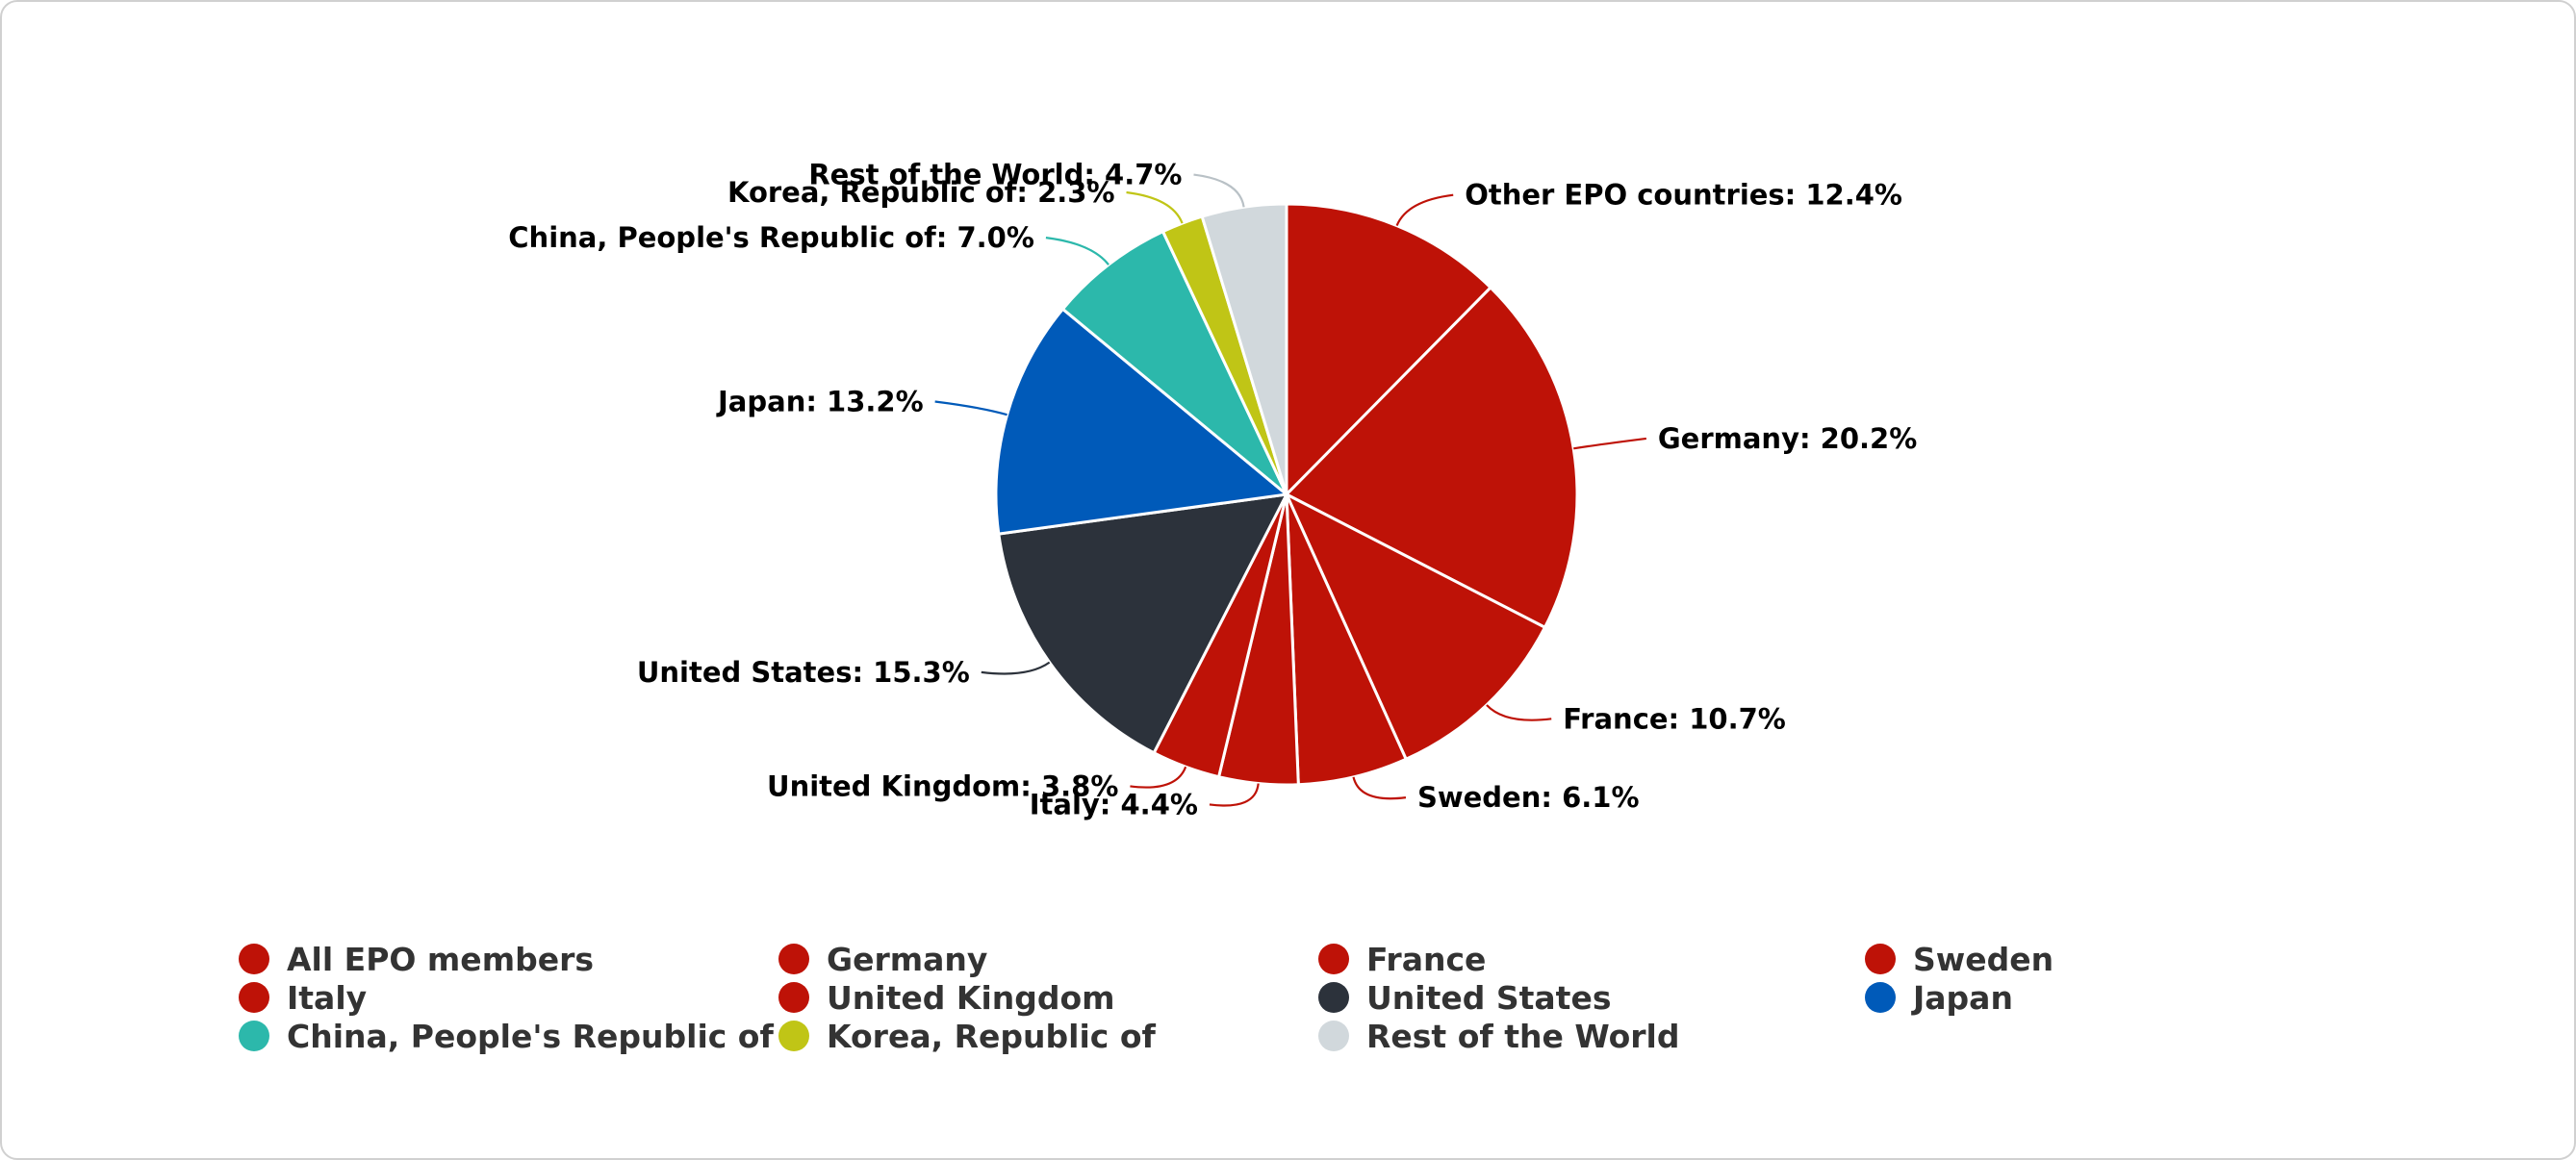  Describe the element at coordinates (1425, 210) in the screenshot. I see `connector-all-epo-members` at that location.